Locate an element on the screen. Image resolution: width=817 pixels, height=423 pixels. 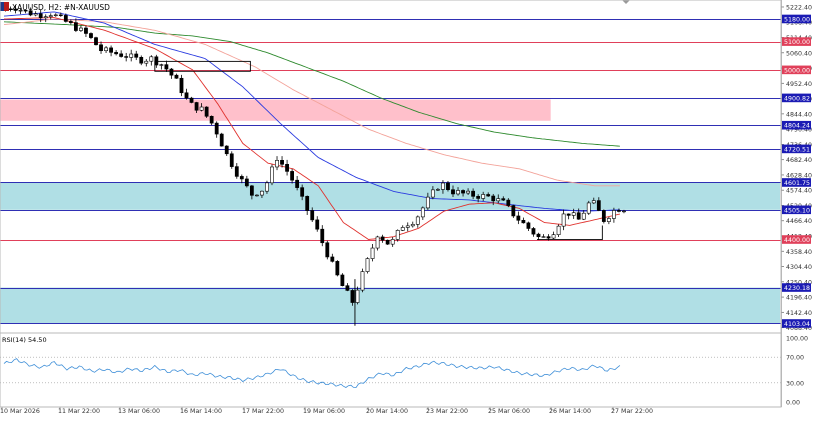
level-price-badge: 5000.00 is located at coordinates (796, 70).